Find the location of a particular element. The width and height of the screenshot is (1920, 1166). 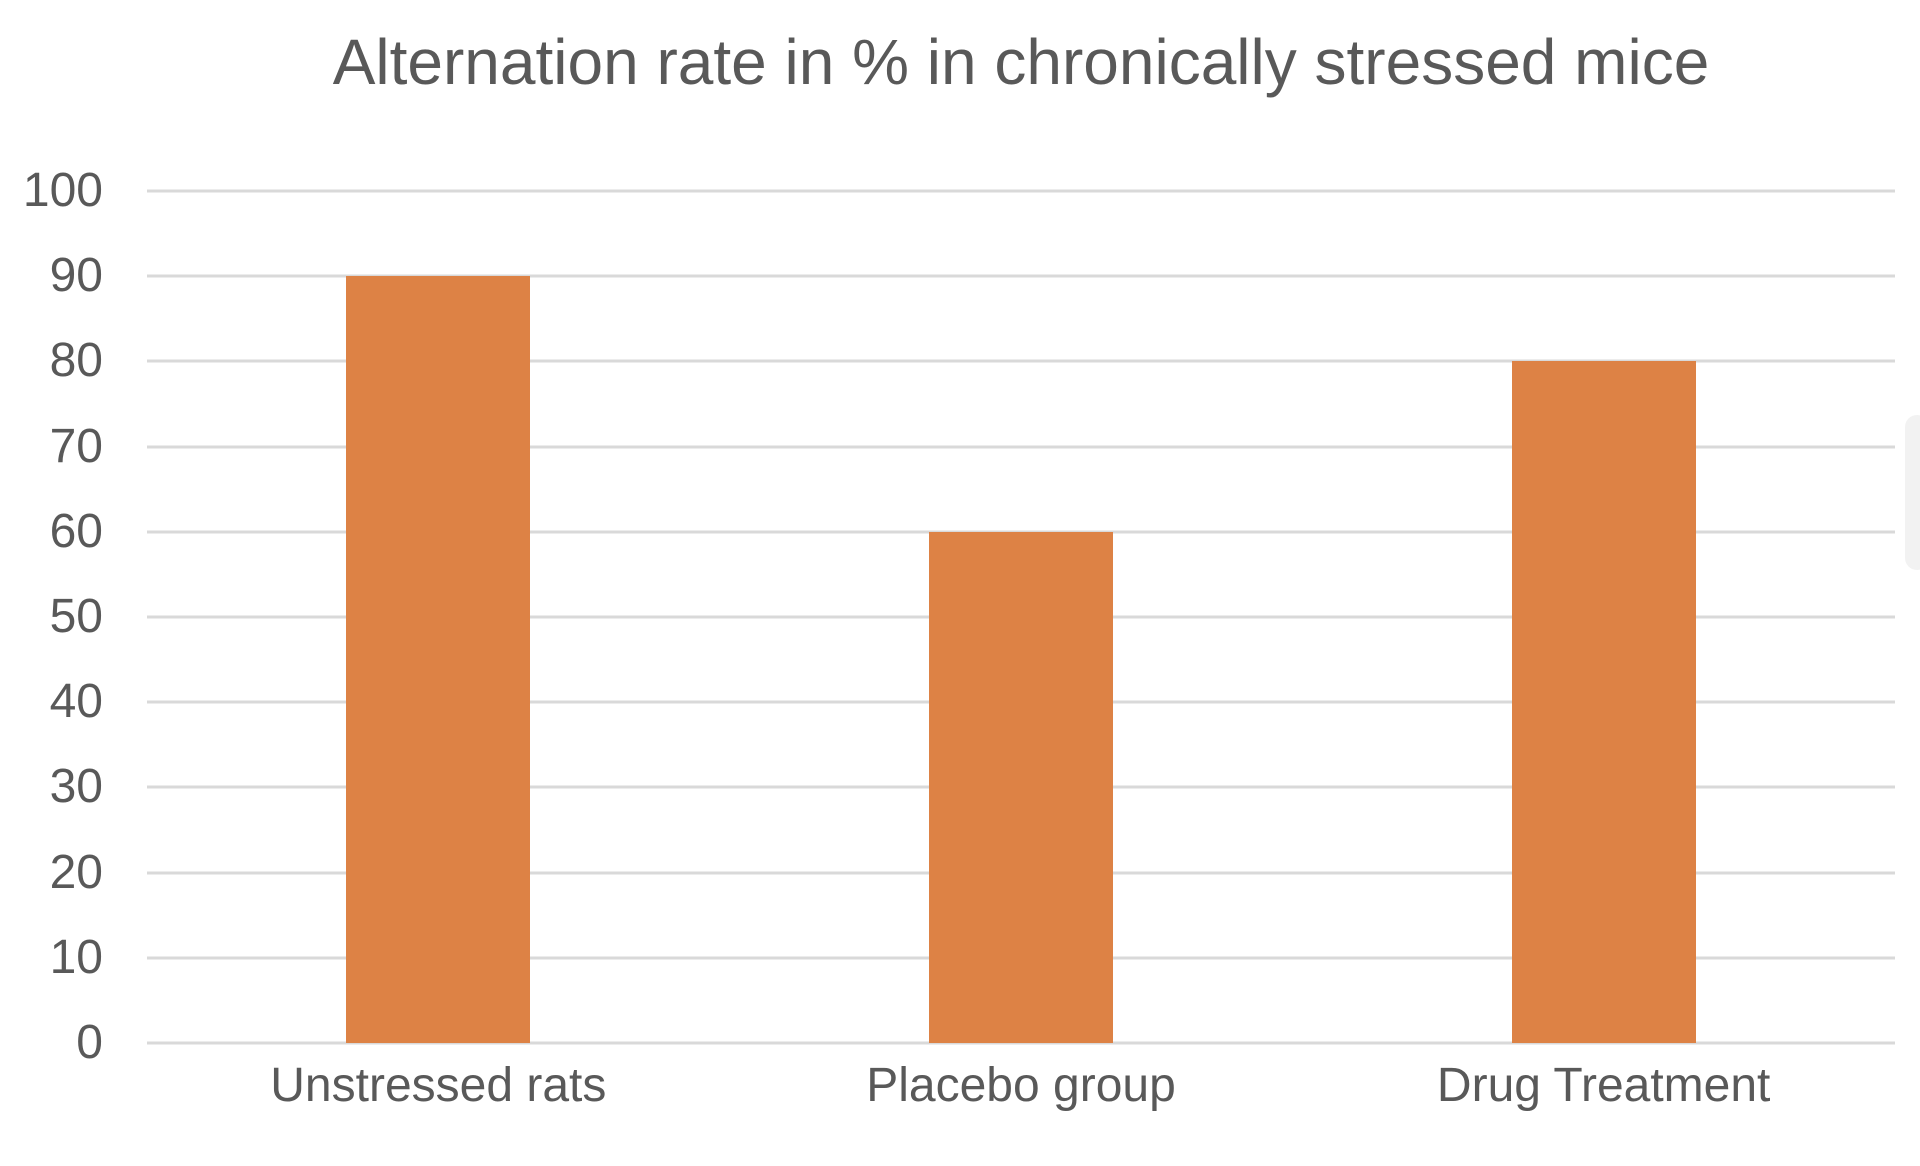

y-tick-label-100: 100 is located at coordinates (62, 190).